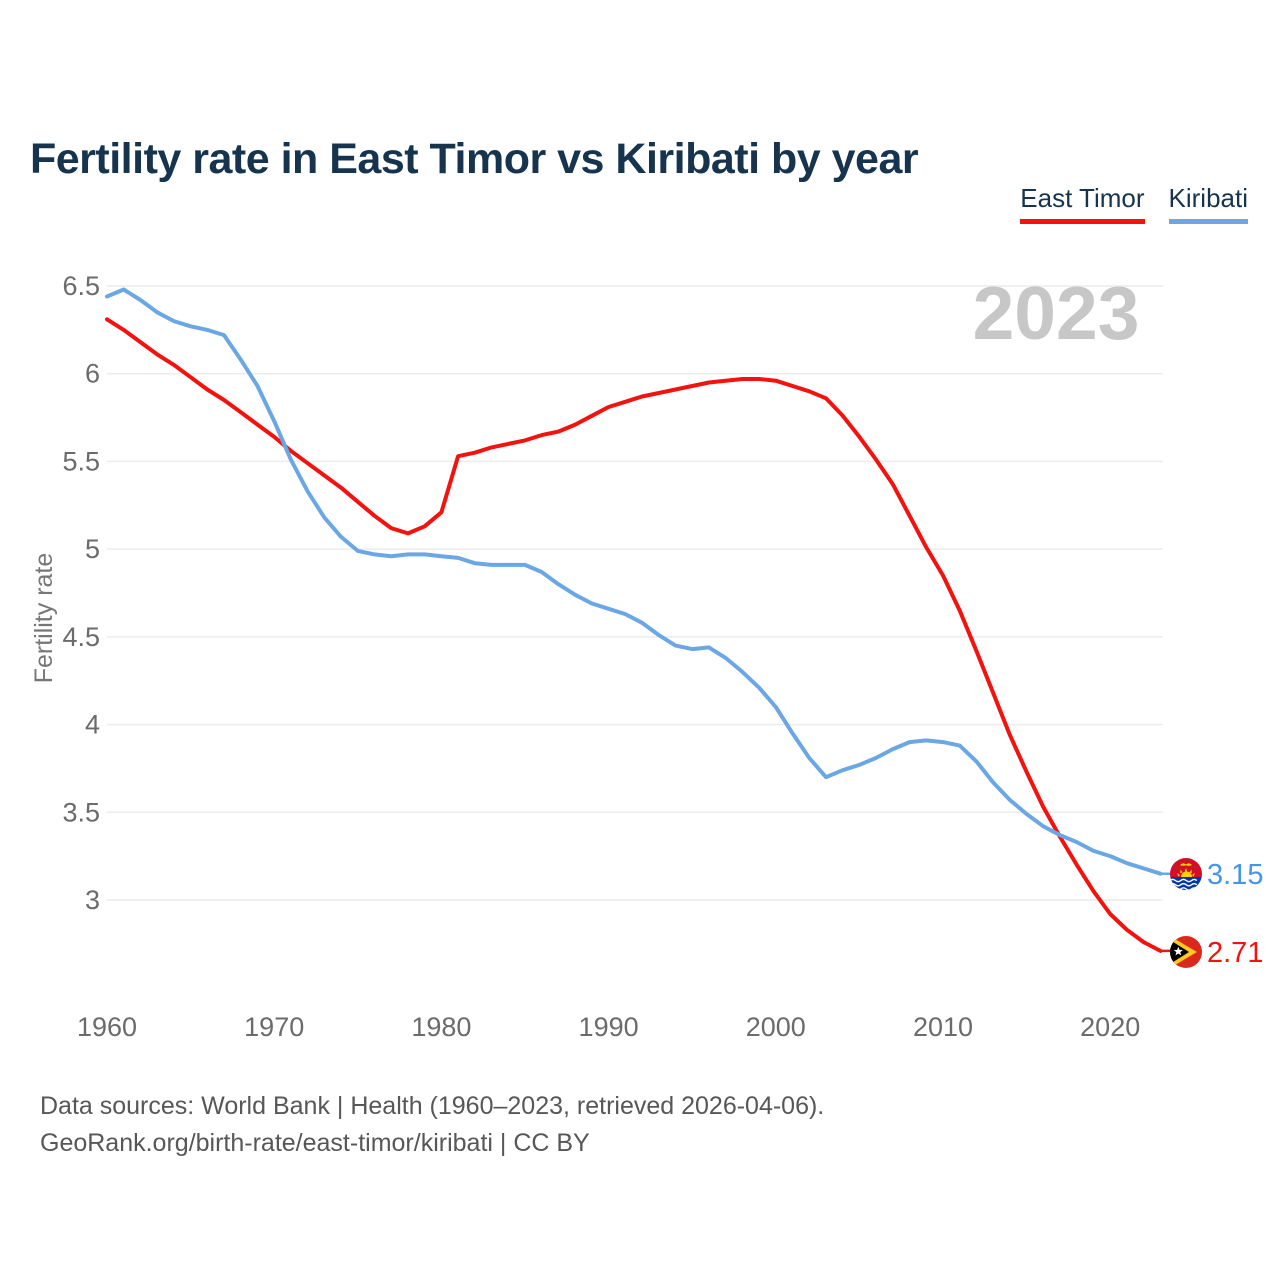  Describe the element at coordinates (1208, 198) in the screenshot. I see `legend-label-kiribati: Kiribati` at that location.